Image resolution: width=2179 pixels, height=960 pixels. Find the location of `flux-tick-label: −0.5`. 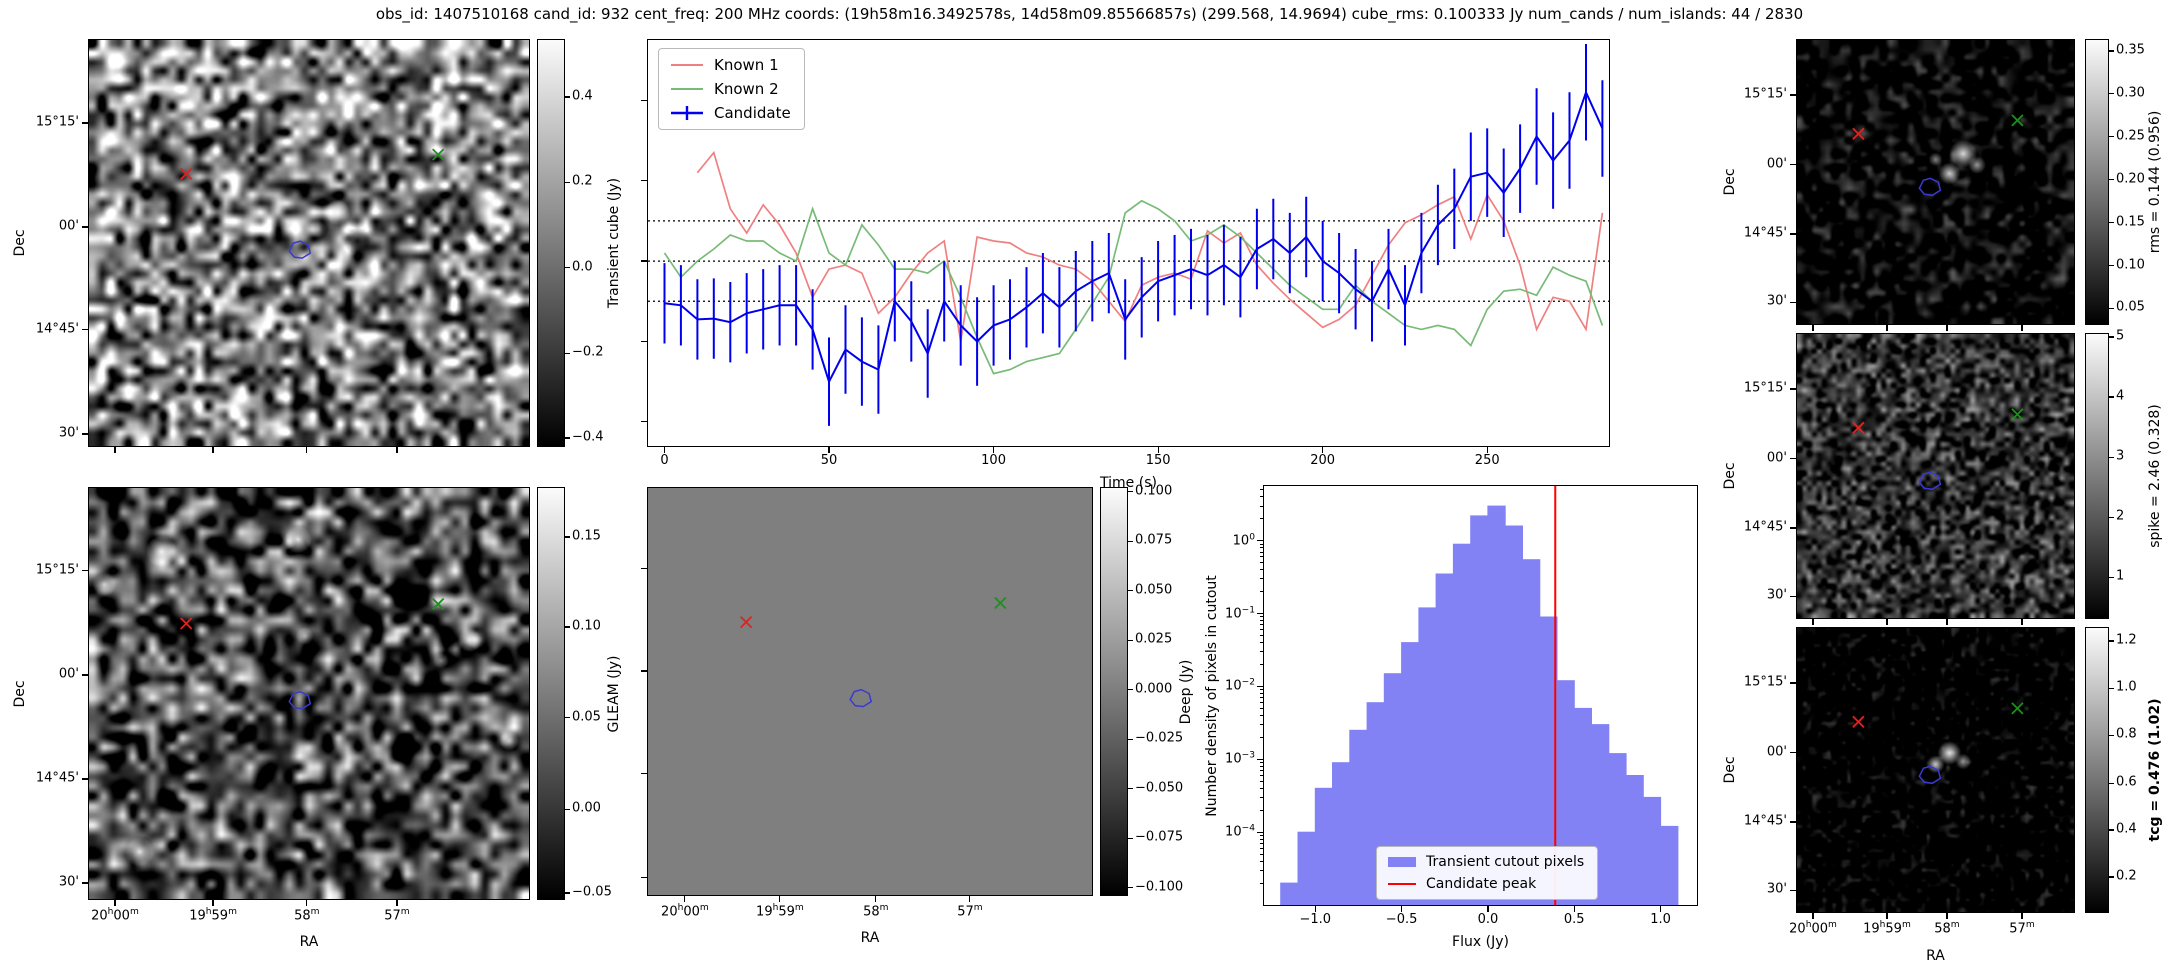

flux-tick-label: −0.5 is located at coordinates (1401, 919).